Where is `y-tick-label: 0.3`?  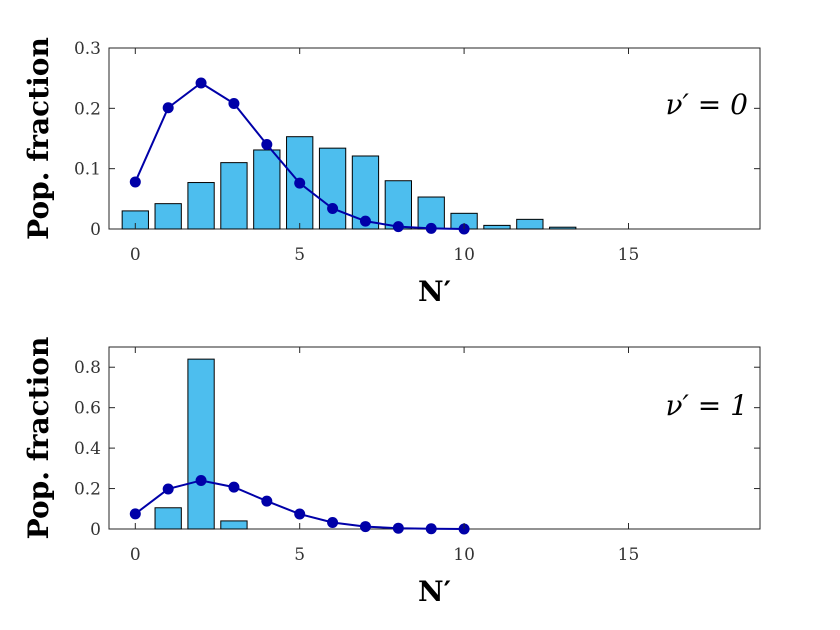 y-tick-label: 0.3 is located at coordinates (87, 49).